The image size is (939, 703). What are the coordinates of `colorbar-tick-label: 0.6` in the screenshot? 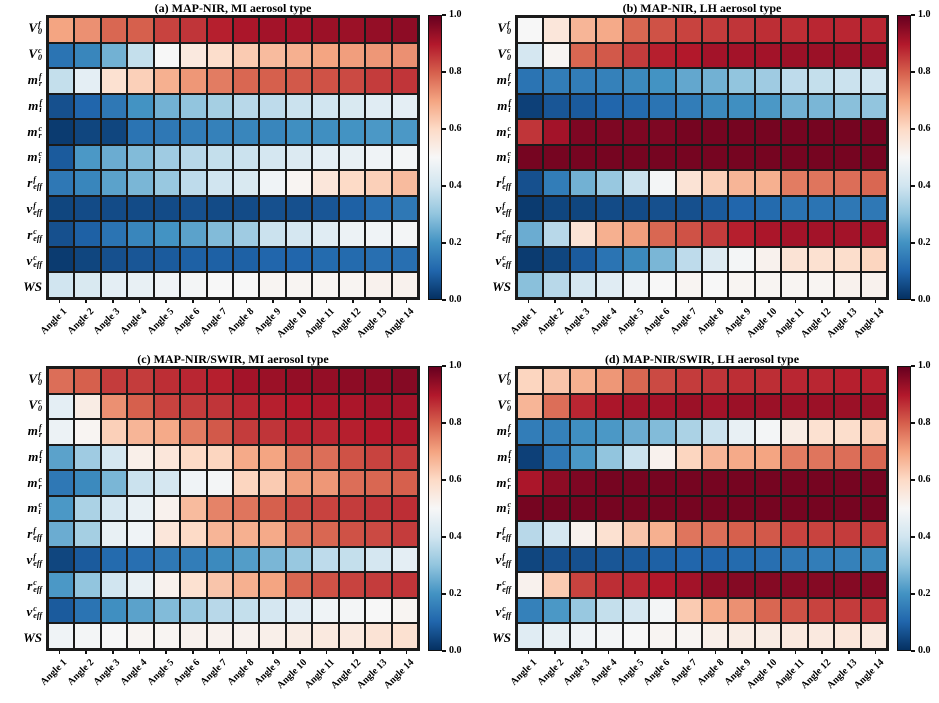 It's located at (924, 479).